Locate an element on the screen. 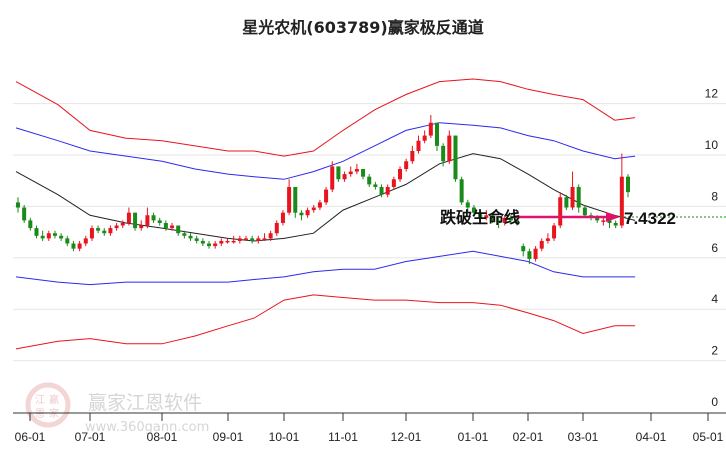  x-tick-label: 01-01 is located at coordinates (473, 437).